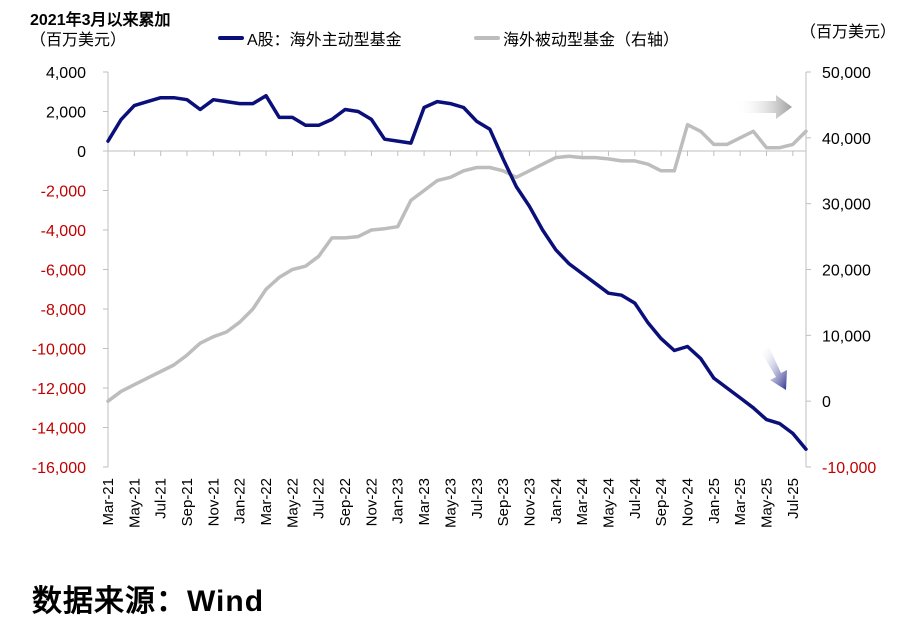  Describe the element at coordinates (100, 20) in the screenshot. I see `left-axis-title: 2021年3月以来累加` at that location.